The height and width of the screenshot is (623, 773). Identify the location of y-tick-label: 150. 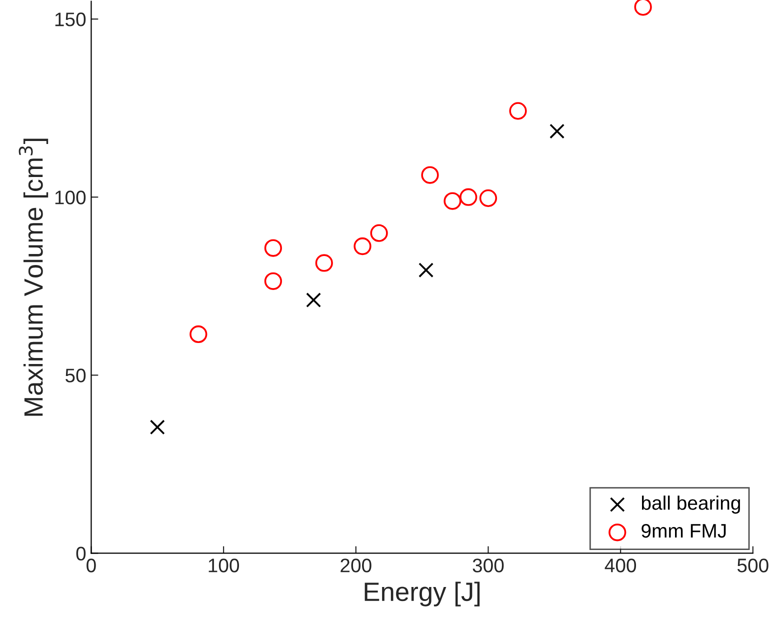
(70, 19).